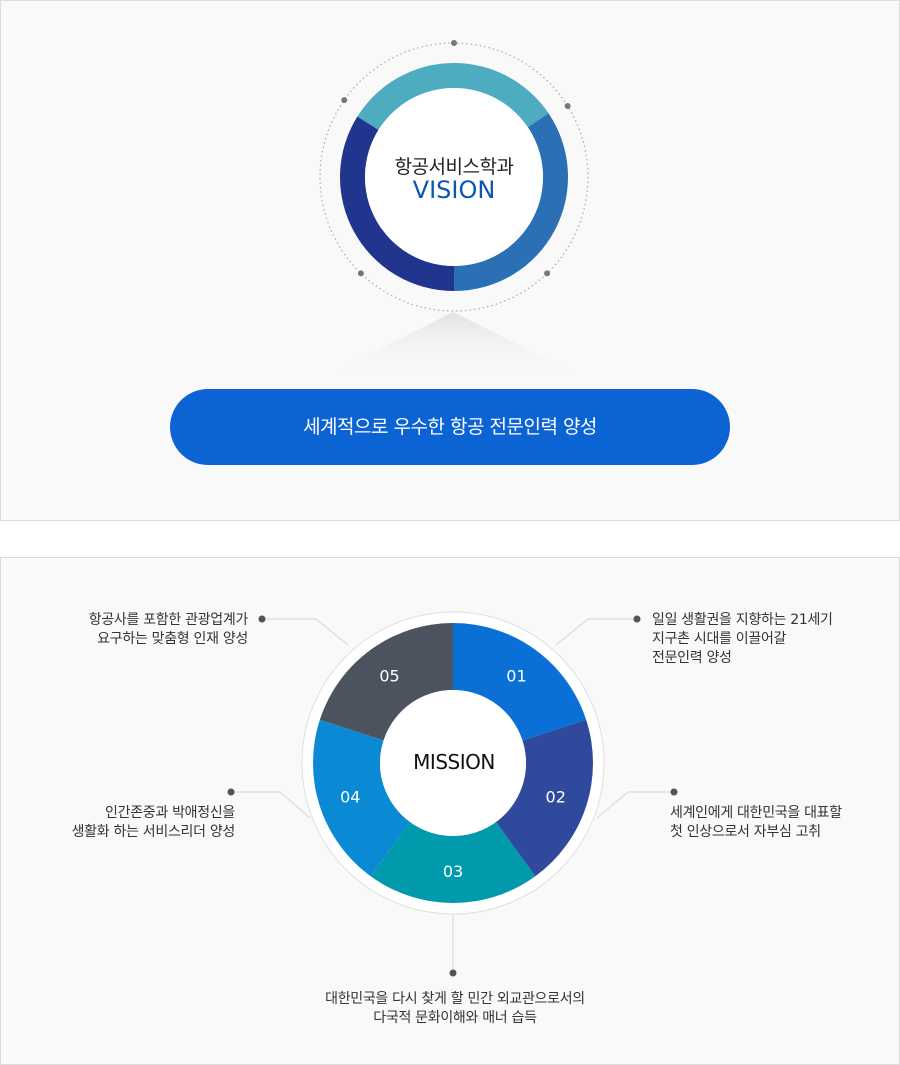 This screenshot has width=900, height=1065. I want to click on text-line: 다국적 문화이해와 매너 습득, so click(455, 1018).